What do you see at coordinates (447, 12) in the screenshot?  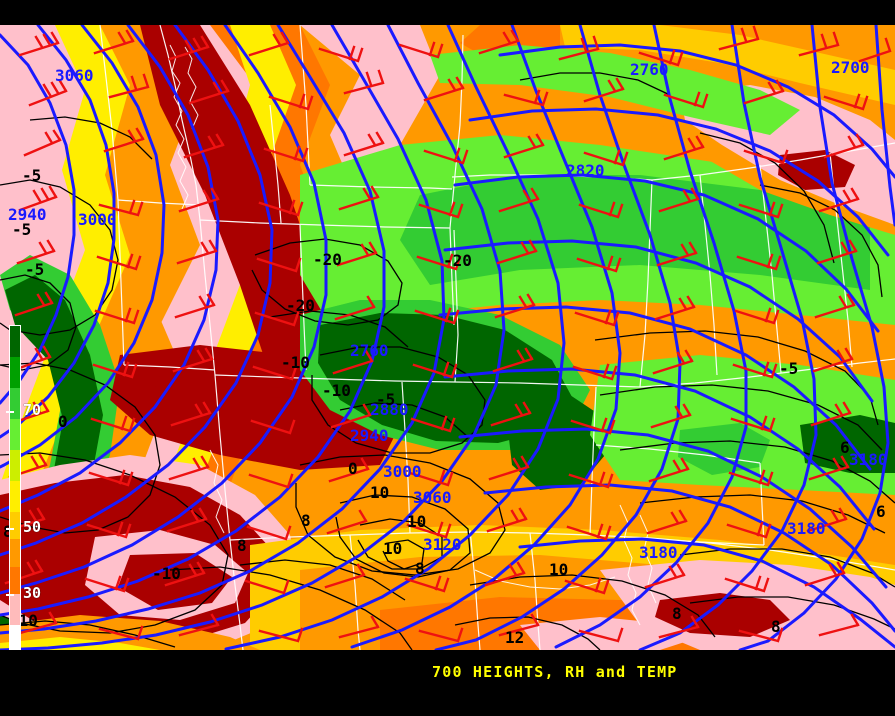 I see `top-black-band` at bounding box center [447, 12].